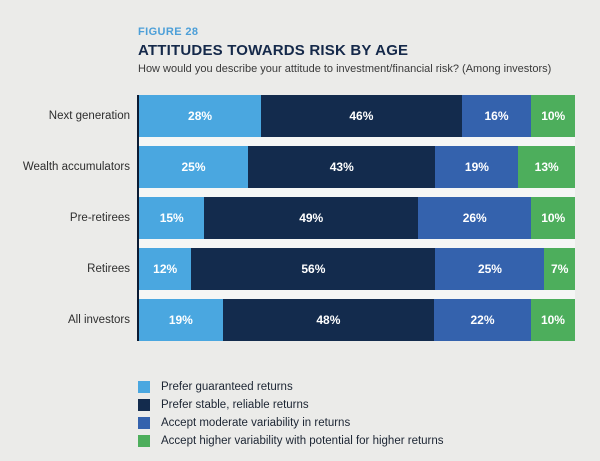 Image resolution: width=600 pixels, height=461 pixels. I want to click on bar-segment: 28%, so click(200, 116).